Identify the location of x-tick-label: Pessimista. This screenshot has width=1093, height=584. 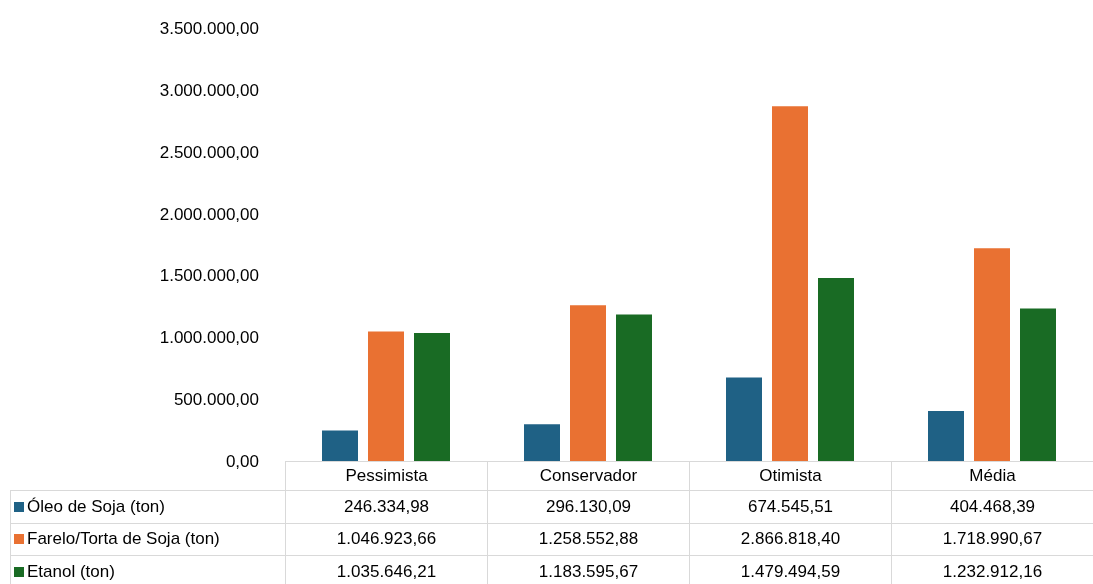
(386, 475).